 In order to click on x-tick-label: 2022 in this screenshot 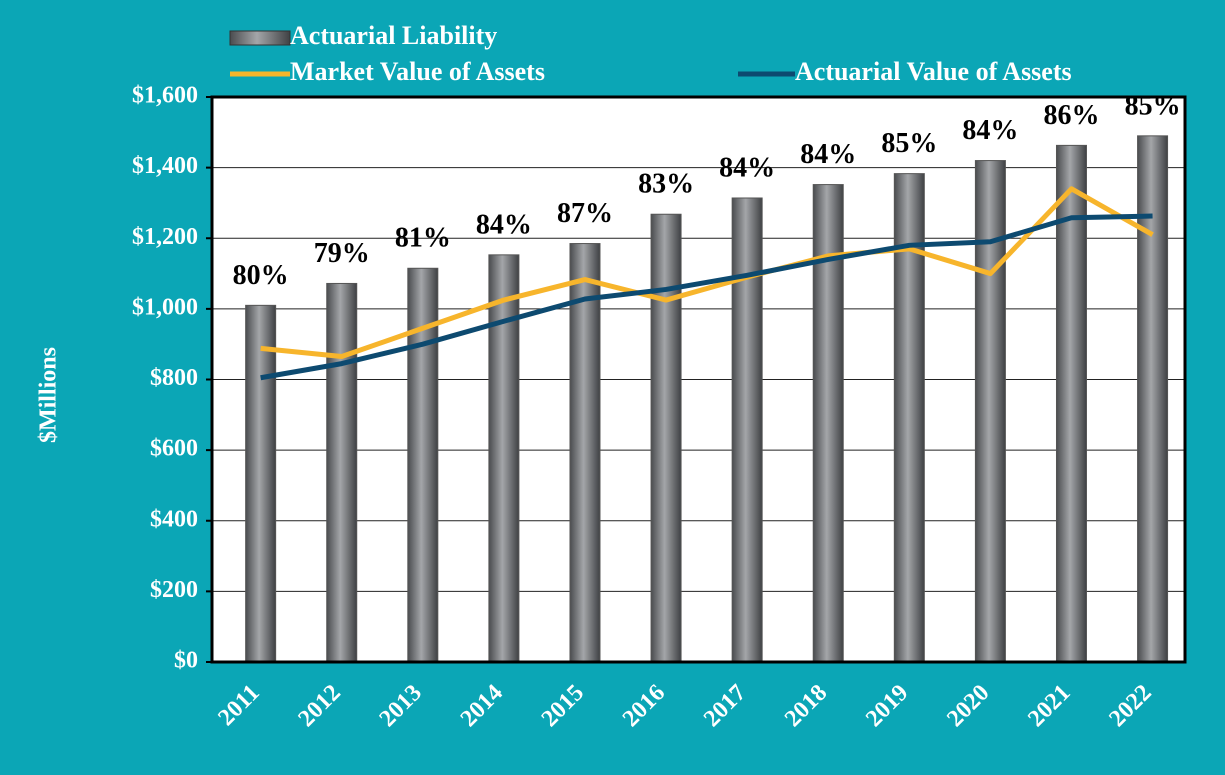, I will do `click(1130, 706)`.